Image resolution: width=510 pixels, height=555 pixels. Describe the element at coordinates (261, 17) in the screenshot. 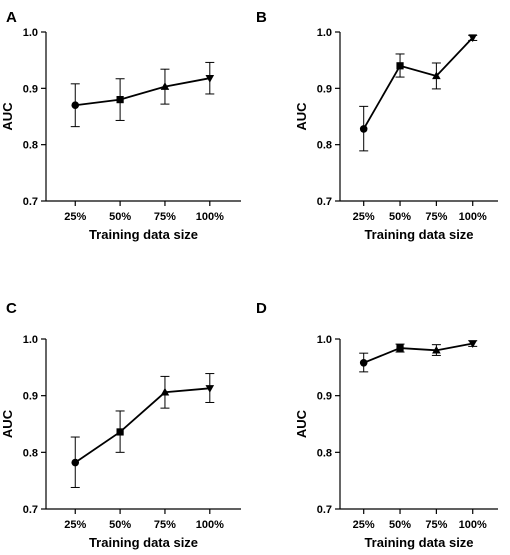

I see `panel-letter: B` at that location.